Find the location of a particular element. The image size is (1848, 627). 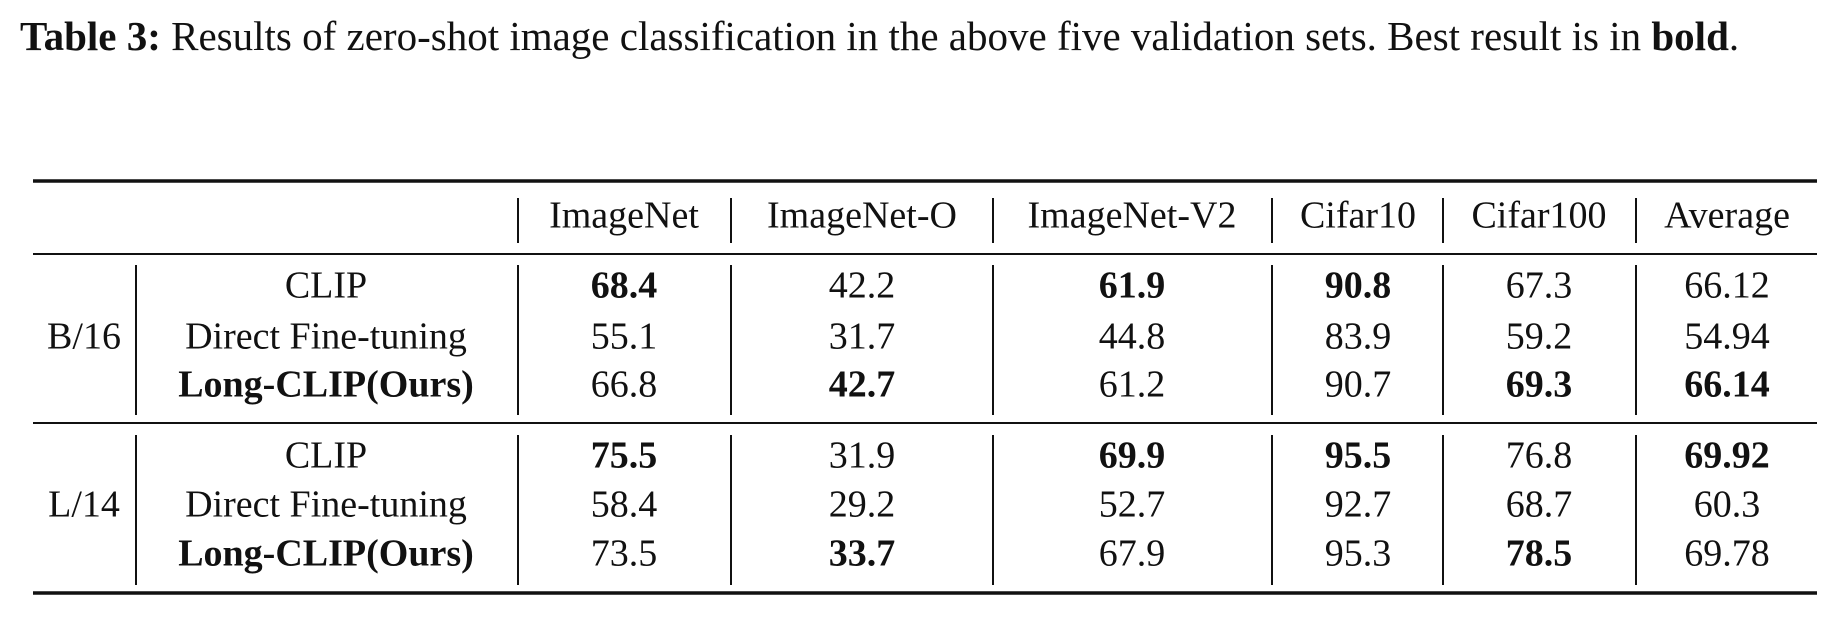

cell-value: 60.3 is located at coordinates (1727, 505).